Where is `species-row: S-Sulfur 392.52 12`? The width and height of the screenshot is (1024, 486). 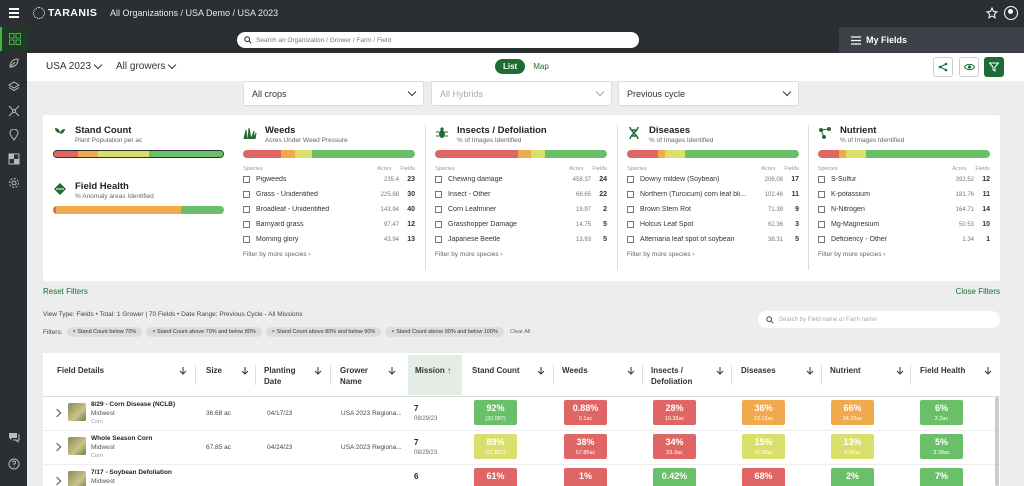 species-row: S-Sulfur 392.52 12 is located at coordinates (904, 179).